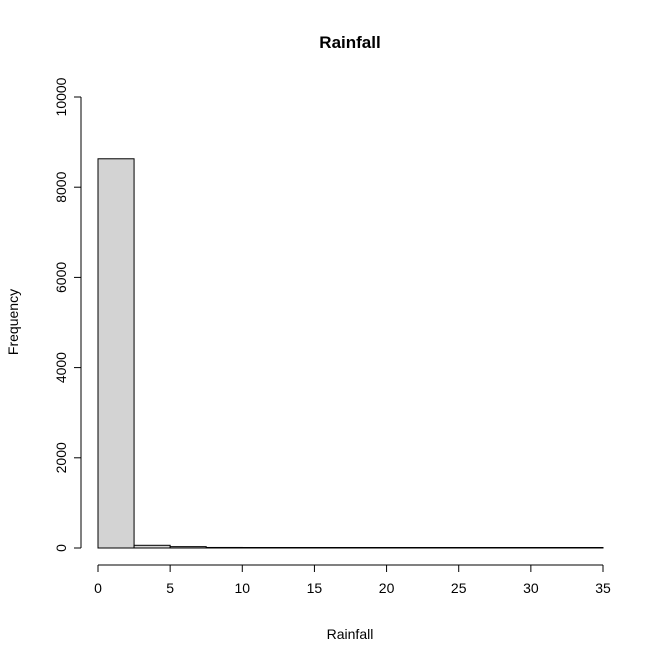 Image resolution: width=664 pixels, height=664 pixels. What do you see at coordinates (315, 588) in the screenshot?
I see `x-tick-label: 15` at bounding box center [315, 588].